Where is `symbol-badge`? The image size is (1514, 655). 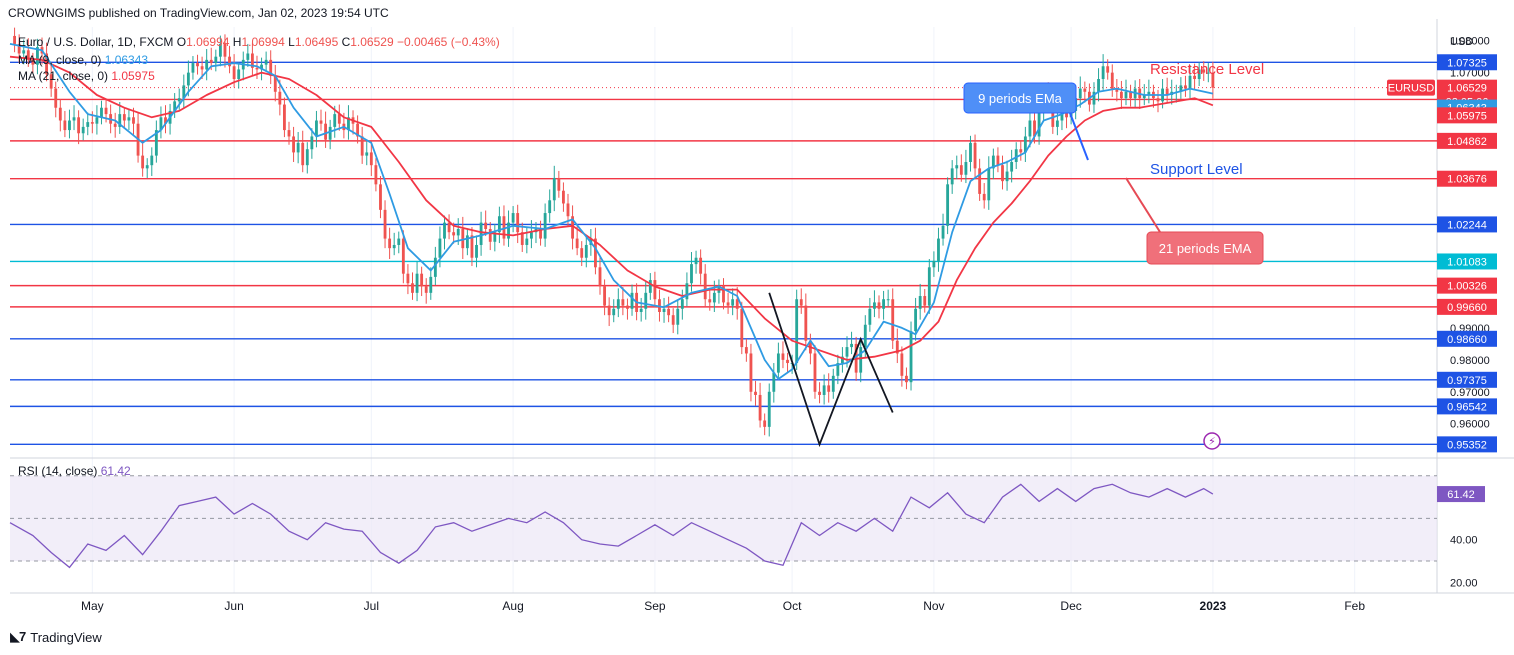
symbol-badge is located at coordinates (1411, 87).